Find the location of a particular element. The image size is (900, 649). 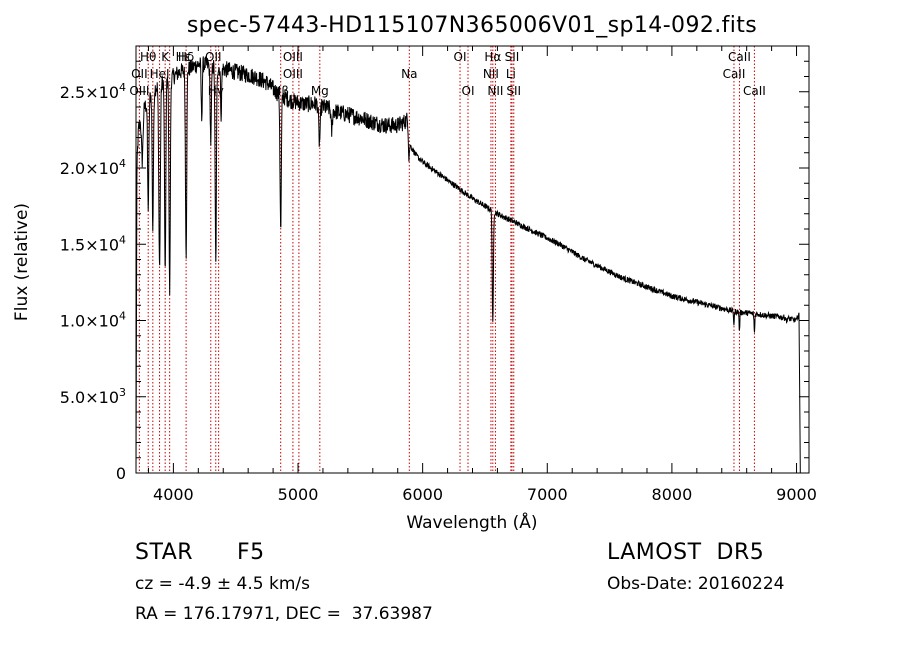

spectral-subclass: F5 is located at coordinates (251, 552).